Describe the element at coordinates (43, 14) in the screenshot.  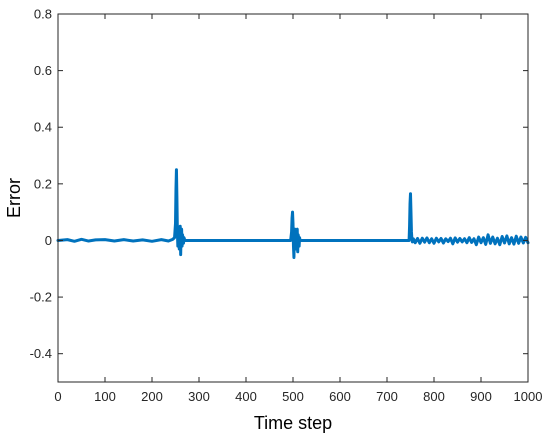
I see `y-tick-label: 0.8` at that location.